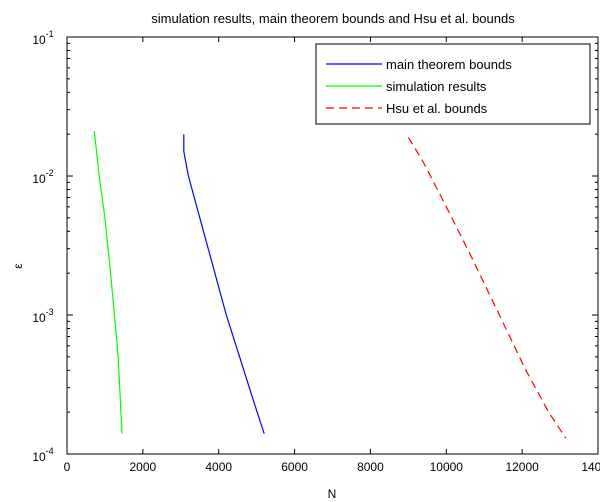 The height and width of the screenshot is (502, 600). What do you see at coordinates (67, 467) in the screenshot?
I see `x-tick-label: 0` at bounding box center [67, 467].